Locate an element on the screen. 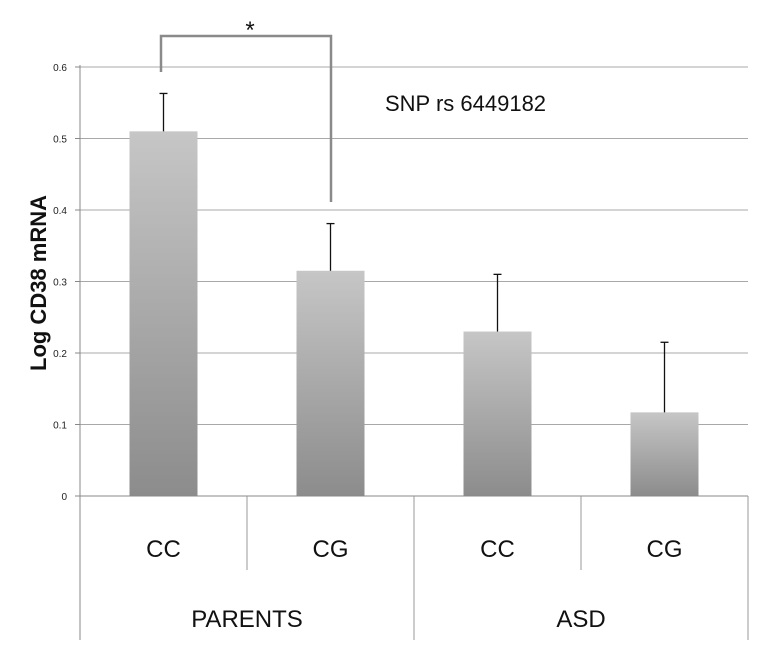  y-axis-ticks: 0 0.1 0.2 0.3 0.4 0.5 0.6 is located at coordinates (66, 283).